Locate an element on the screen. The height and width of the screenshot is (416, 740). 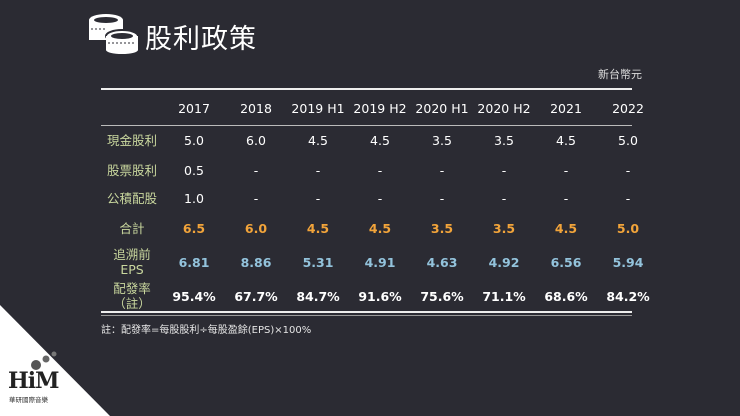
table-cell: 4.91 is located at coordinates (380, 262).